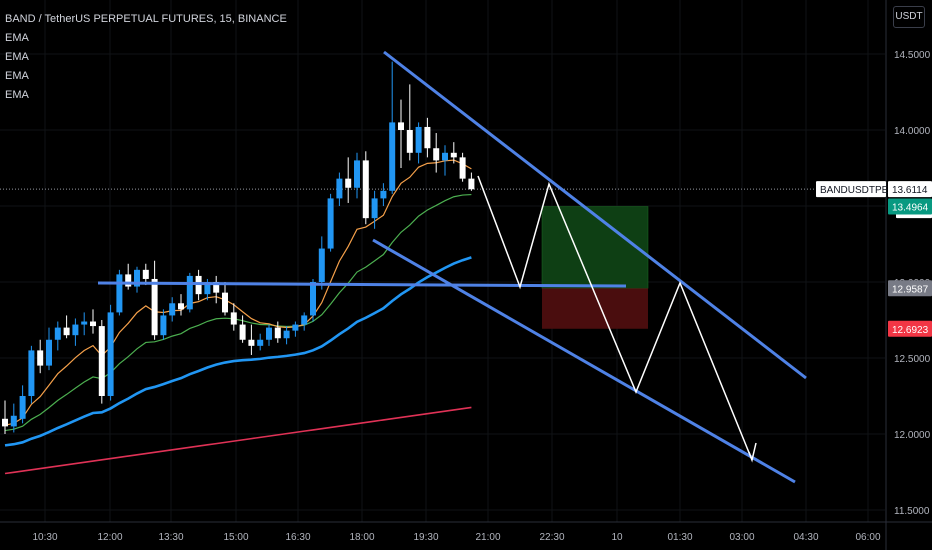 This screenshot has height=550, width=932. I want to click on last-price-label-bg, so click(910, 189).